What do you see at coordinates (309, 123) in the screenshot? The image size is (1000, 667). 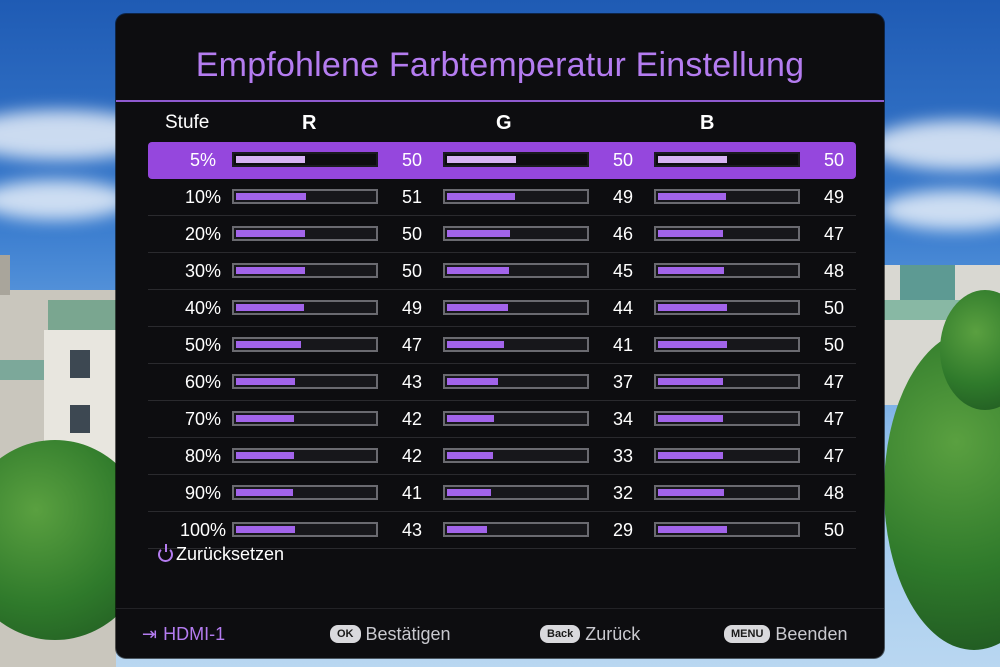 I see `column-header-r: R` at bounding box center [309, 123].